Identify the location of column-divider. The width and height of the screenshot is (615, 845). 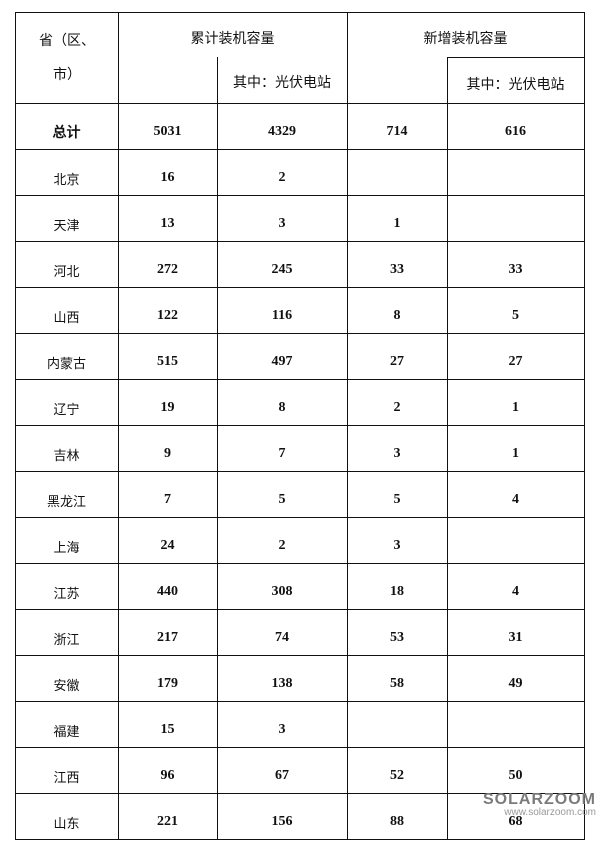
(217, 448).